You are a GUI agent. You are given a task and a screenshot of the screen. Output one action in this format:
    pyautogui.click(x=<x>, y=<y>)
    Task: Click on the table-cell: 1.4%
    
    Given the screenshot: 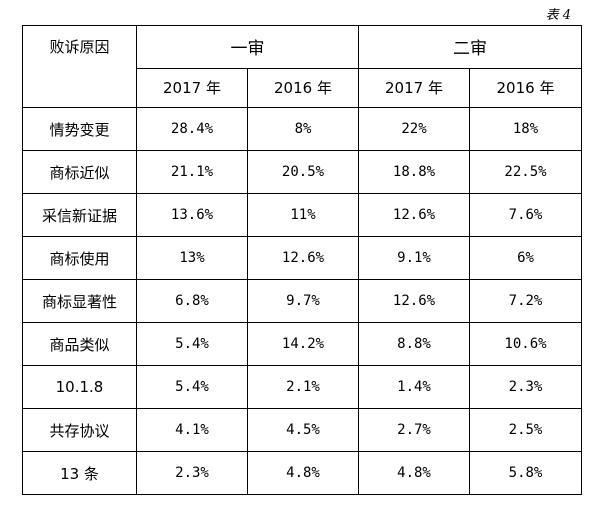 What is the action you would take?
    pyautogui.click(x=414, y=387)
    